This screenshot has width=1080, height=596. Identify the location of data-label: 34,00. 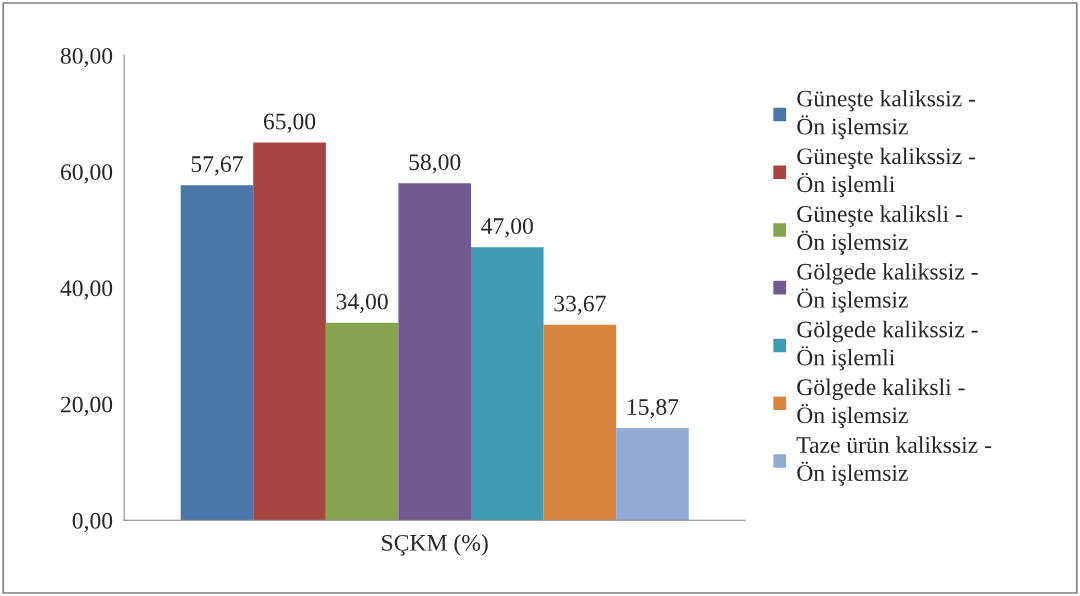
(362, 303).